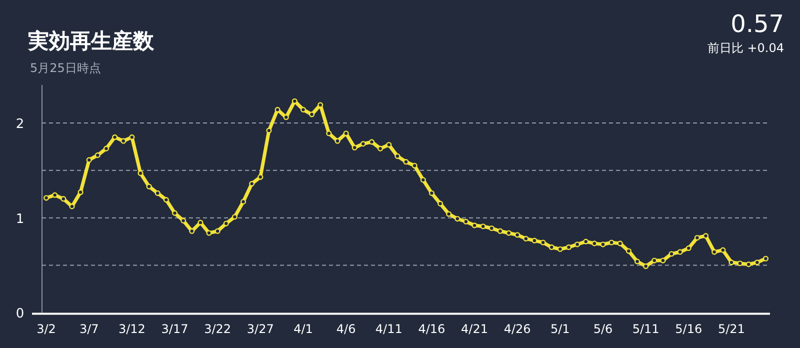 The height and width of the screenshot is (348, 800). What do you see at coordinates (731, 329) in the screenshot?
I see `x-tick-label: 5/21` at bounding box center [731, 329].